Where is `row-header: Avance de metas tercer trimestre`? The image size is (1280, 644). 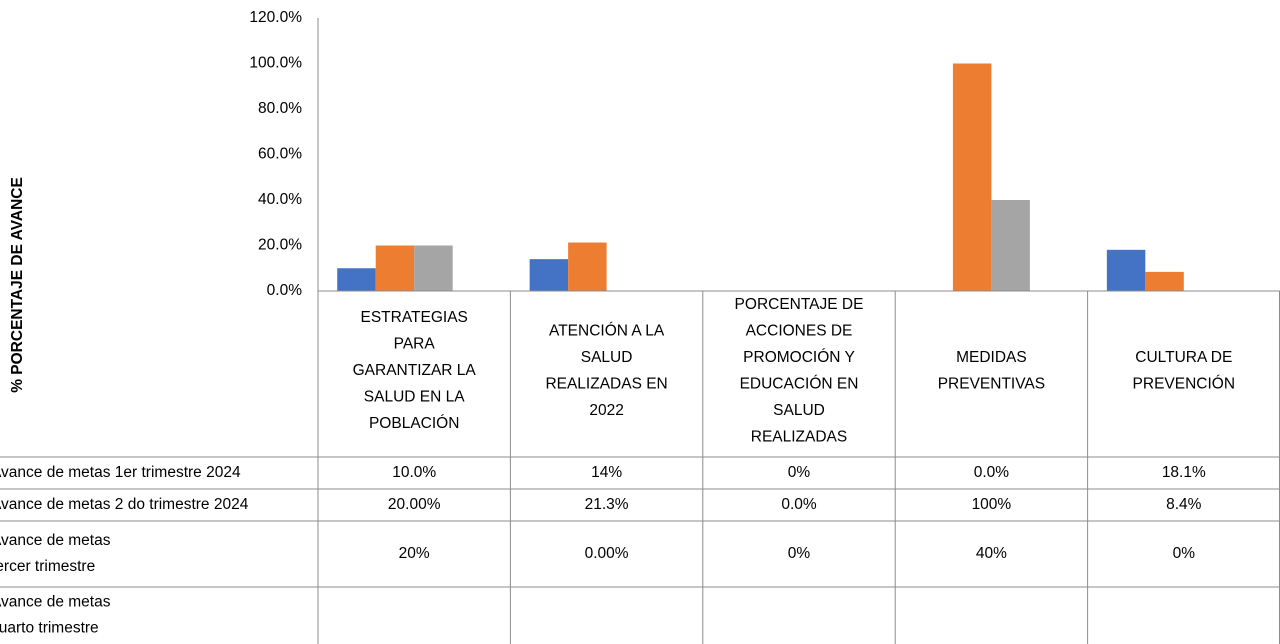
row-header: Avance de metas tercer trimestre is located at coordinates (55, 553).